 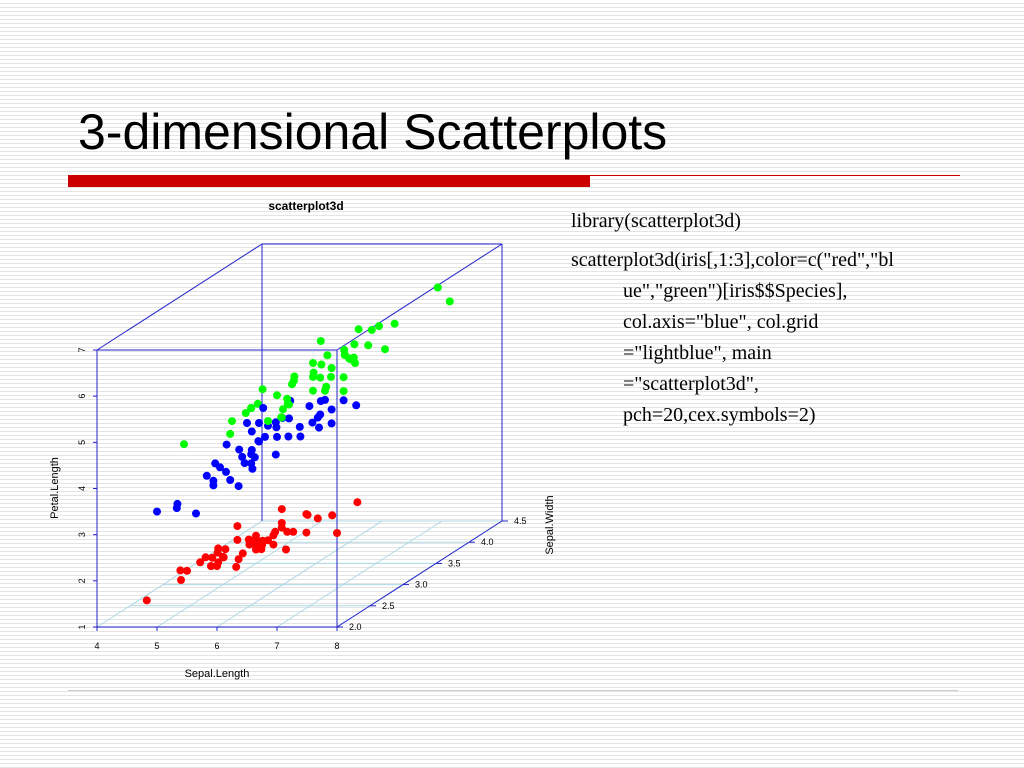 I want to click on box-edge, so click(x=179, y=297).